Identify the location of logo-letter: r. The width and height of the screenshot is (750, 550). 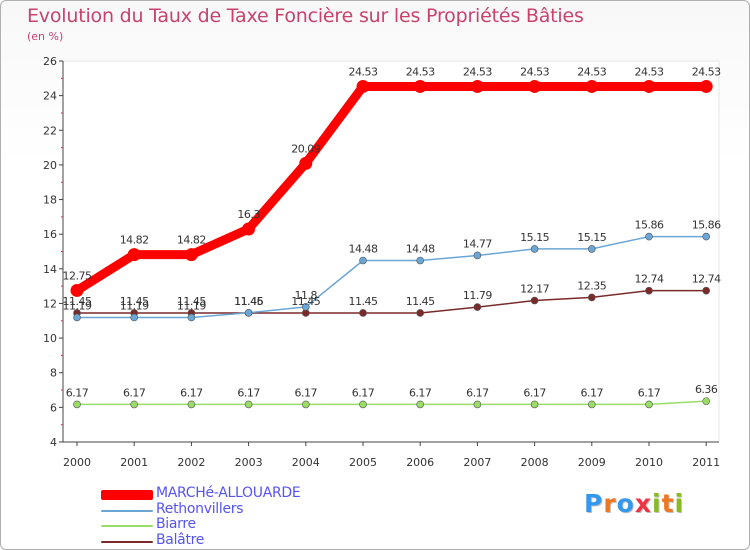
(610, 503).